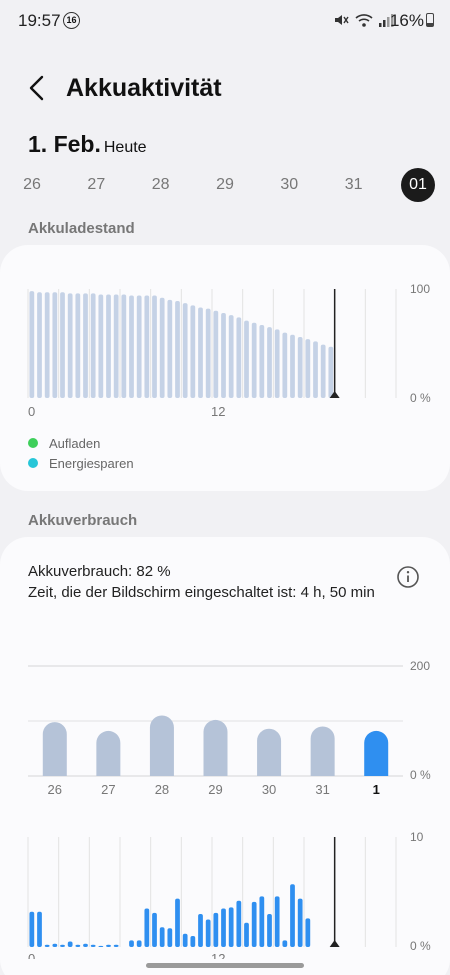 The width and height of the screenshot is (450, 975). I want to click on x-axis-label: 28, so click(162, 789).